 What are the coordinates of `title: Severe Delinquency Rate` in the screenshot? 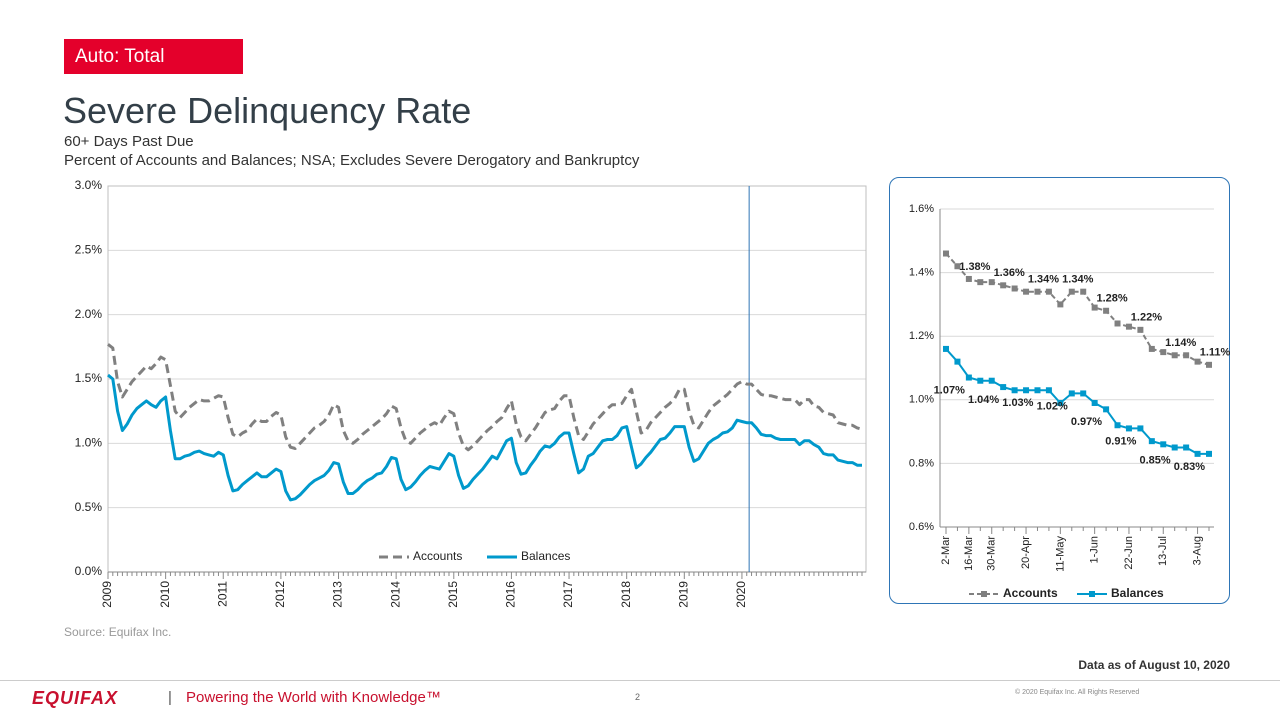 It's located at (267, 110).